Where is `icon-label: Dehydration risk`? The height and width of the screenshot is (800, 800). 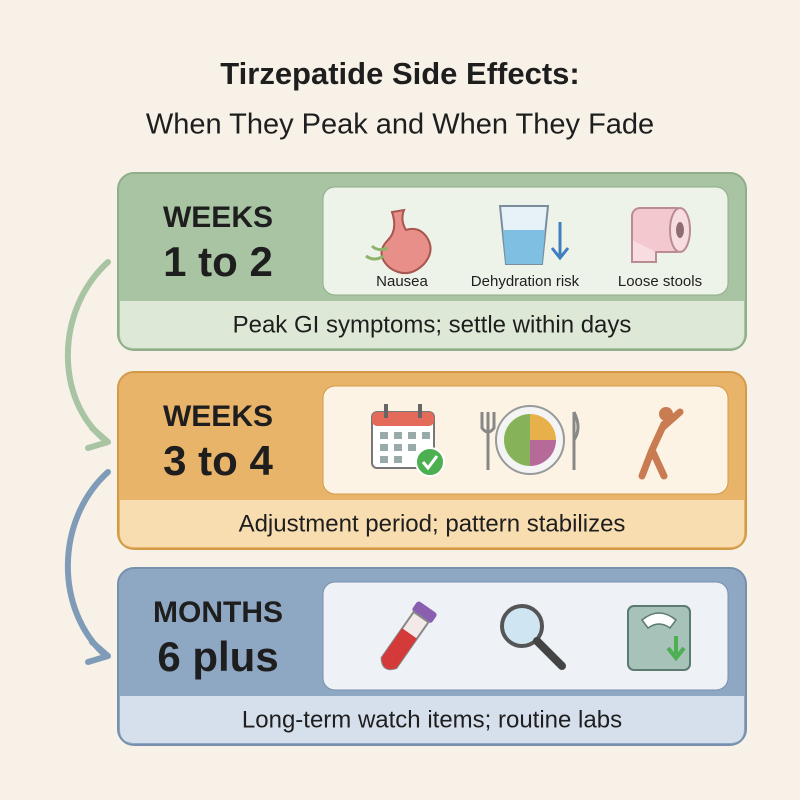 icon-label: Dehydration risk is located at coordinates (525, 281).